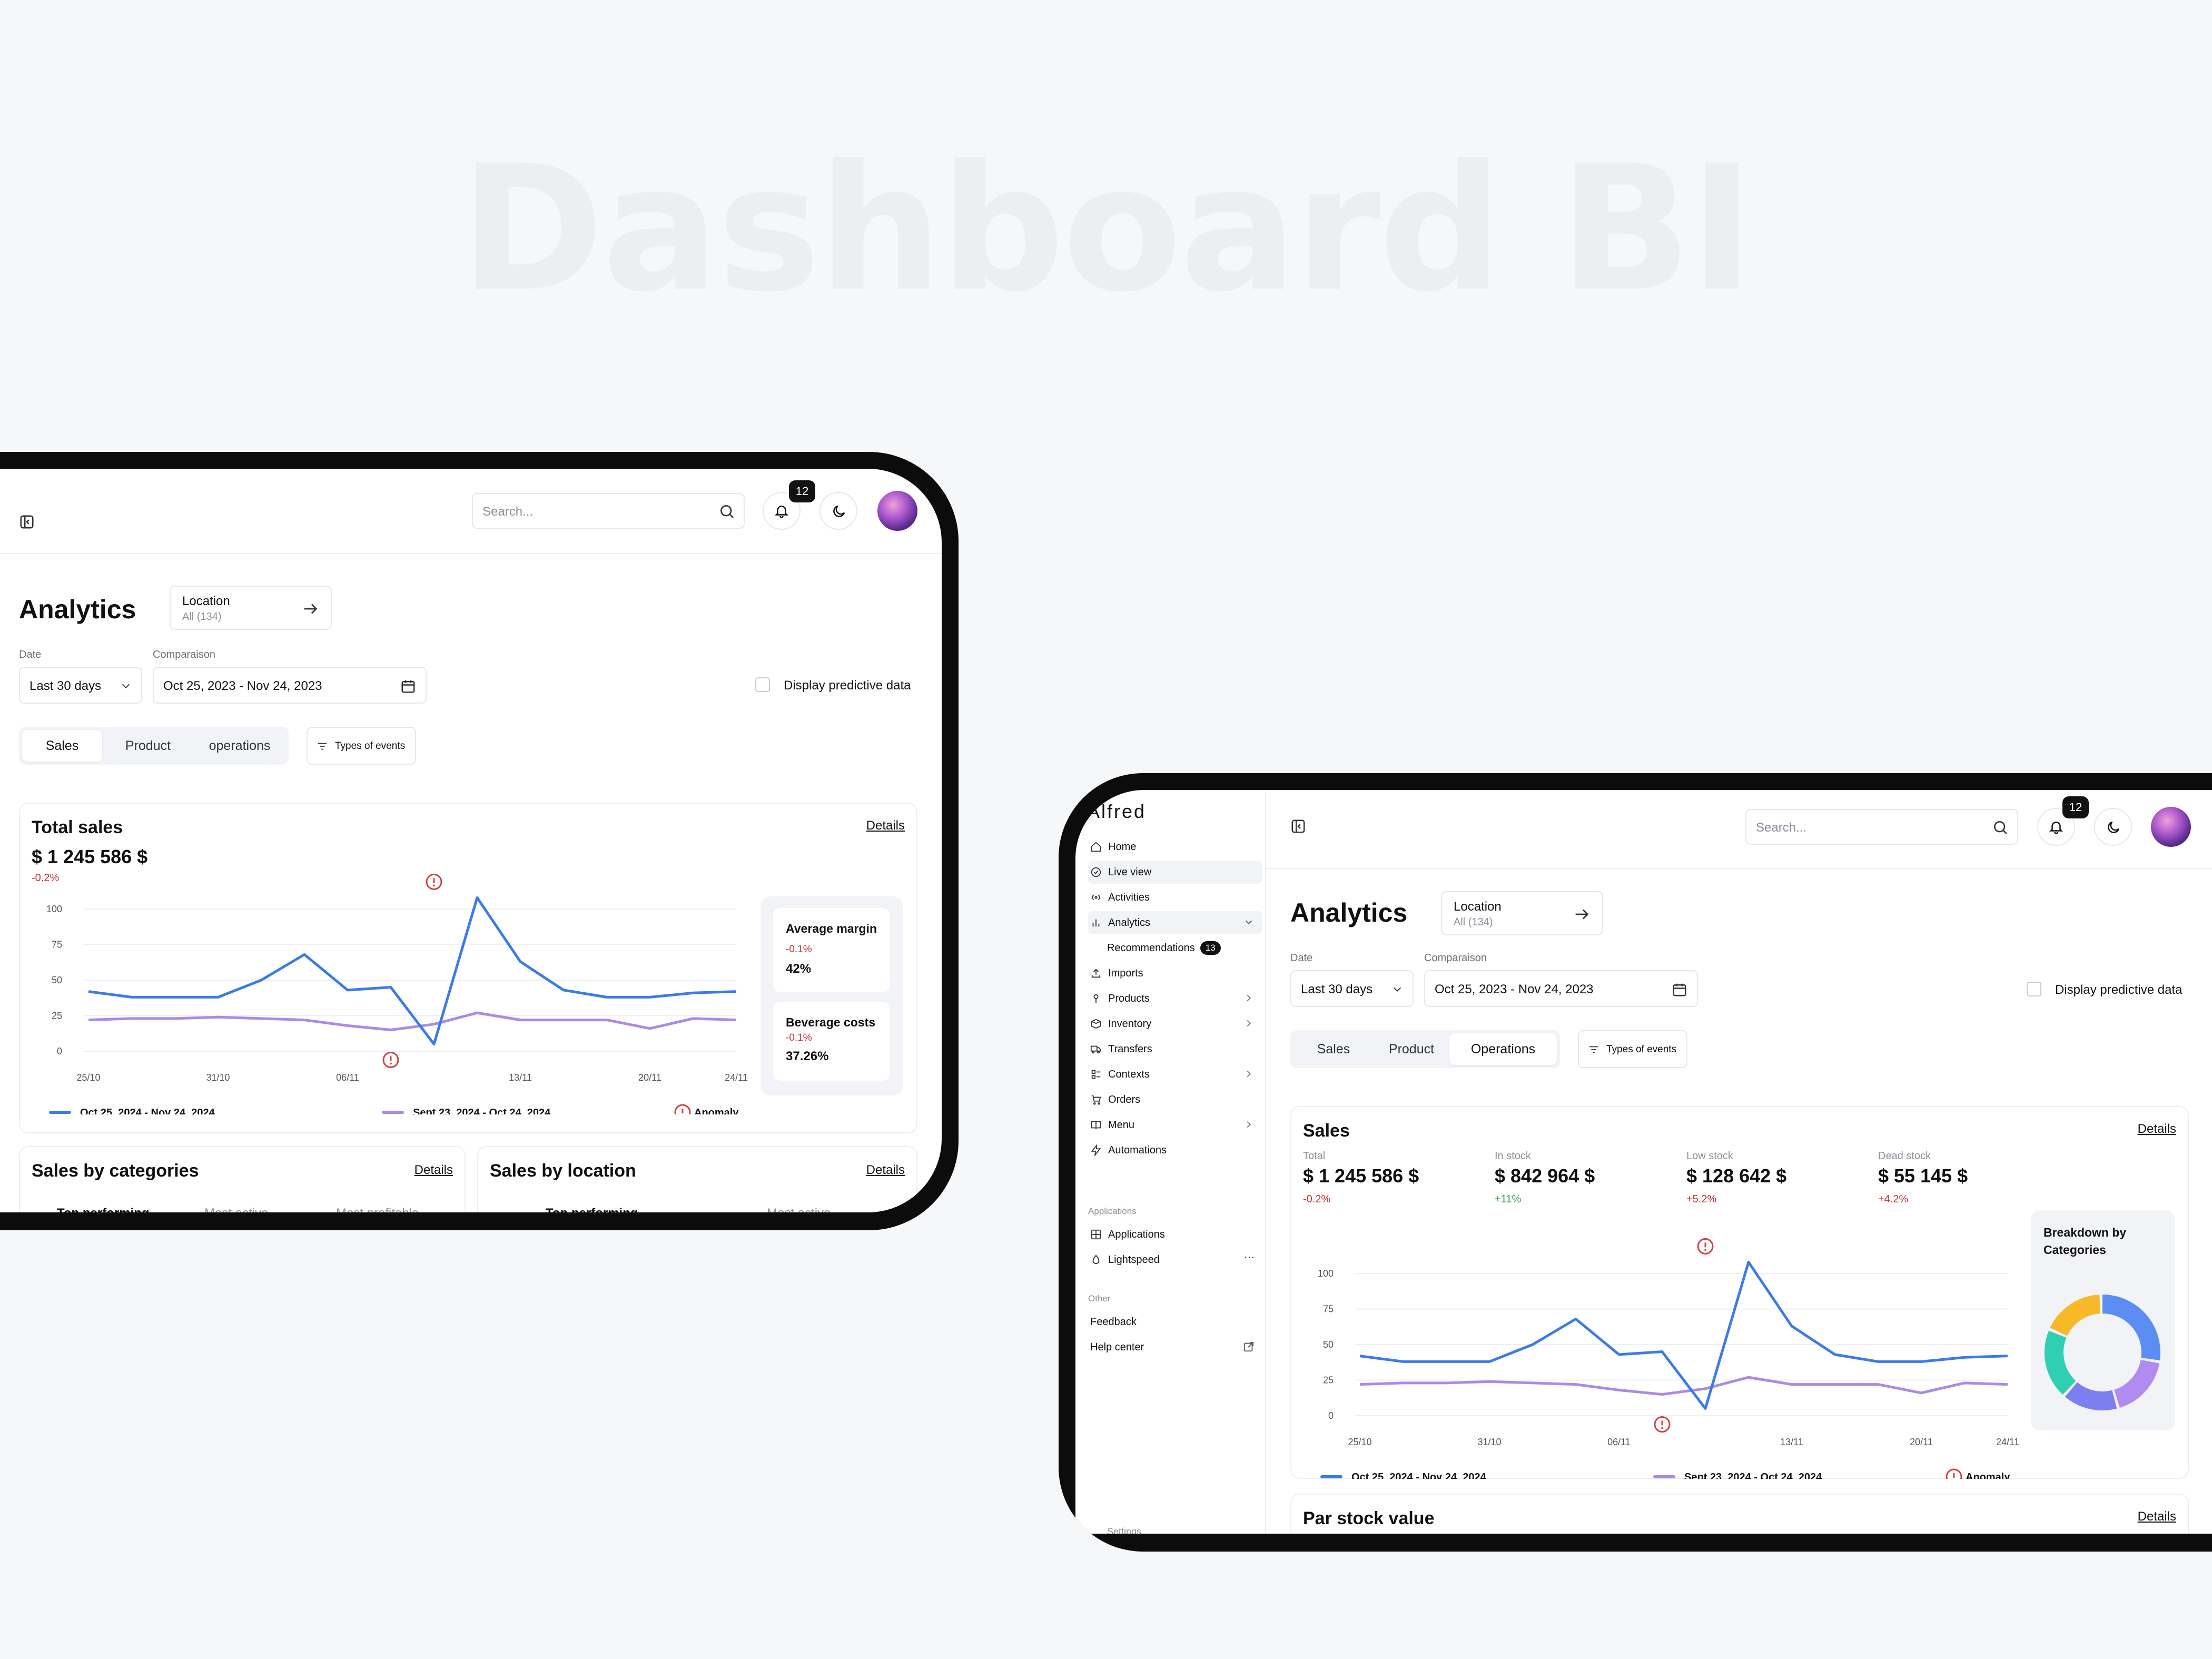 This screenshot has width=2212, height=1659. What do you see at coordinates (1210, 948) in the screenshot?
I see `recommendations-badge: 13` at bounding box center [1210, 948].